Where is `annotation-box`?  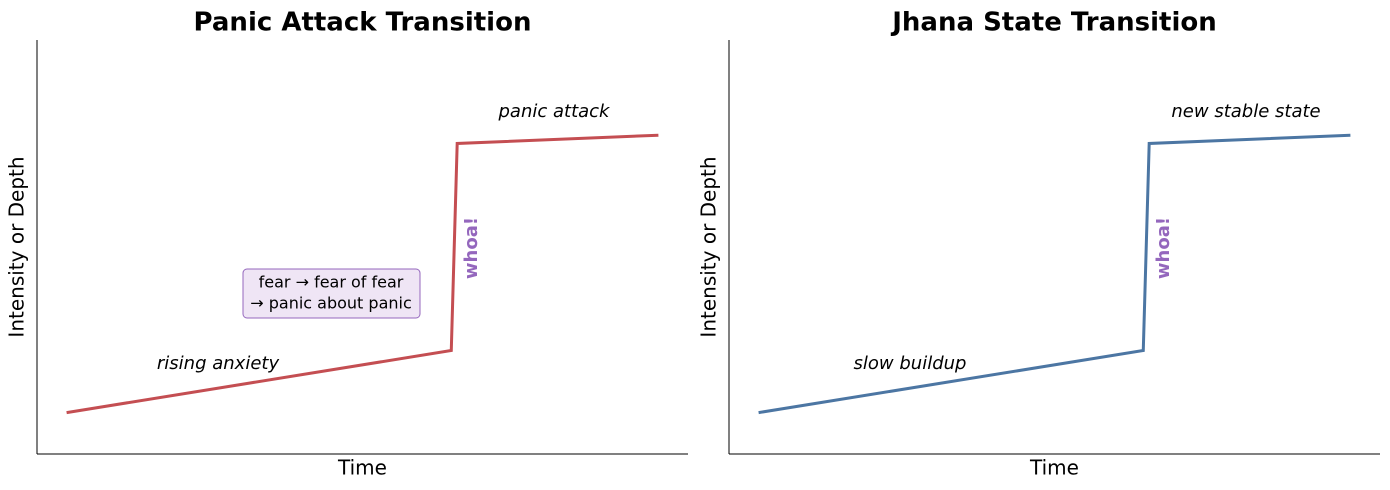 annotation-box is located at coordinates (331, 293).